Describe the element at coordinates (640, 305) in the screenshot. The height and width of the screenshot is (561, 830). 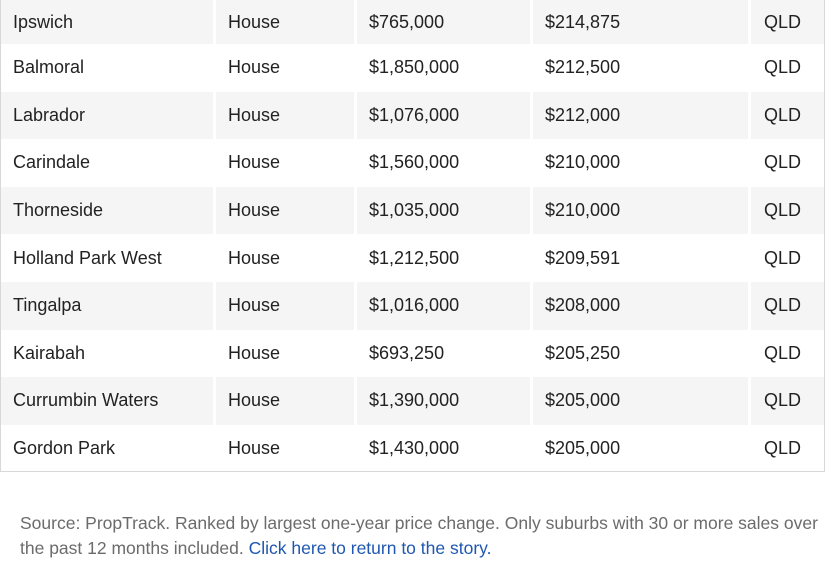
I see `price-change-cell: $208,000` at that location.